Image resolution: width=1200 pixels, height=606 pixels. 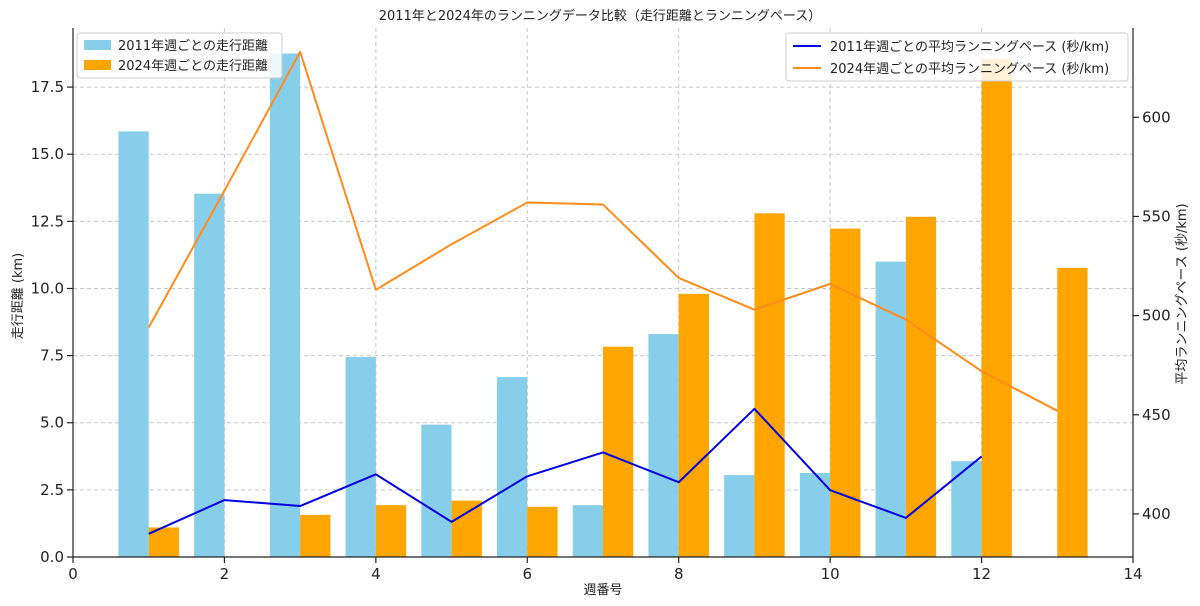 What do you see at coordinates (1156, 316) in the screenshot?
I see `y2-tick-label: 500` at bounding box center [1156, 316].